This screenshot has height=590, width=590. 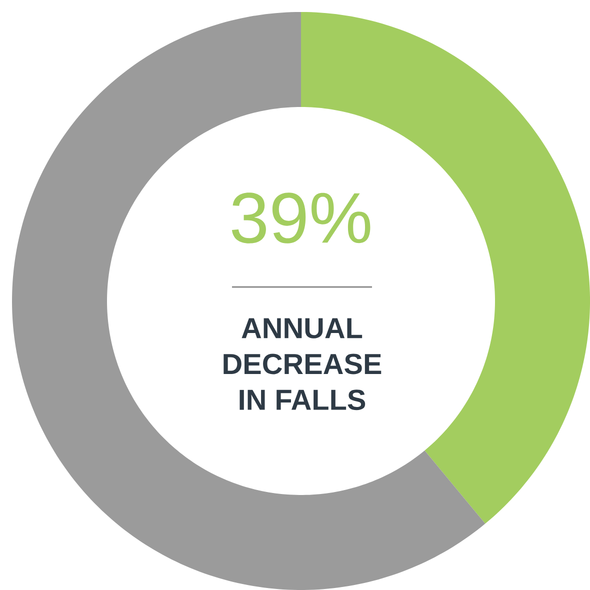 I want to click on text: ANNUAL DECREASE IN FALLS, so click(x=303, y=364).